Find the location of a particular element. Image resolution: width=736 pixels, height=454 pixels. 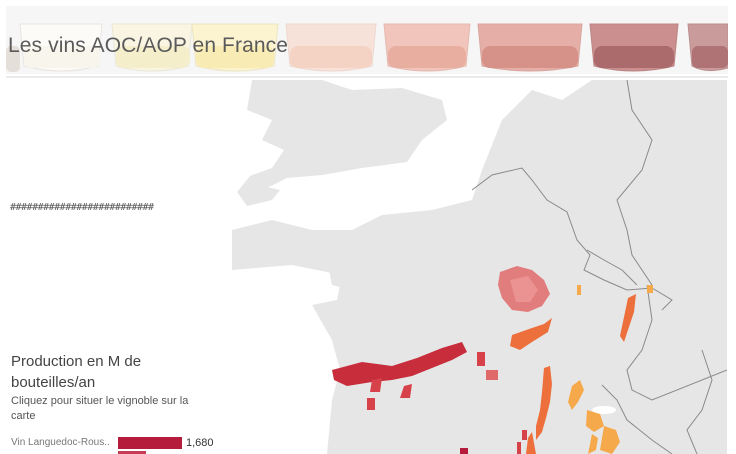

vineyard-savoie-sud is located at coordinates (610, 440).